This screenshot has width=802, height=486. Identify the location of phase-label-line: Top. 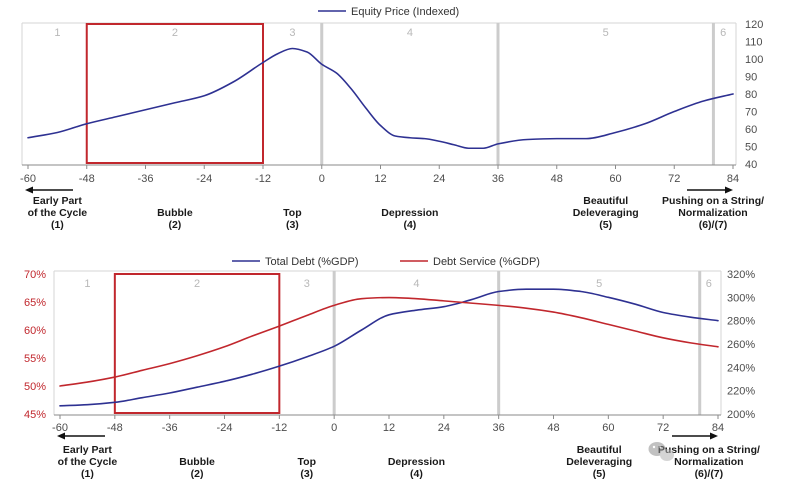
(307, 462).